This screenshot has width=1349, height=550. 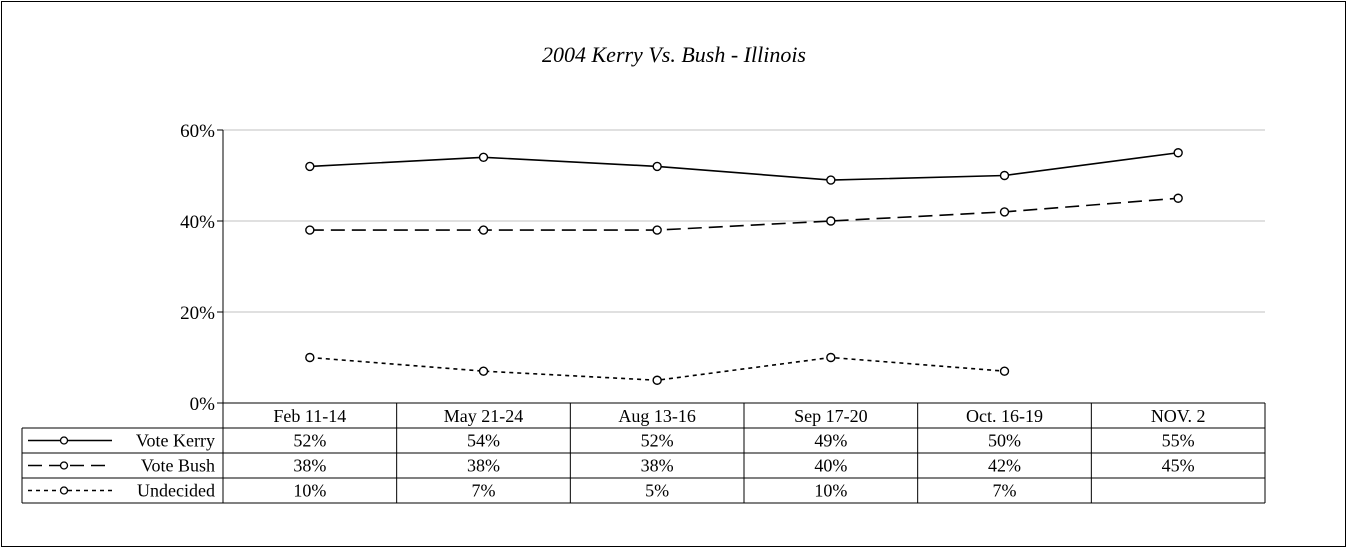 What do you see at coordinates (1178, 466) in the screenshot?
I see `data-label: 45%` at bounding box center [1178, 466].